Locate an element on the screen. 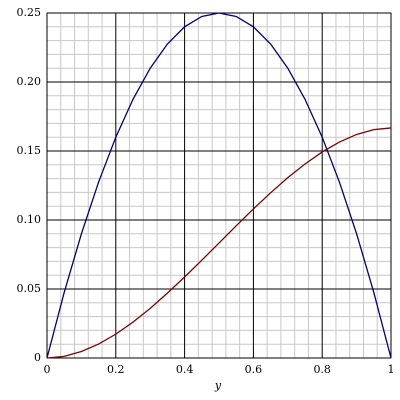 This screenshot has width=400, height=400. y-tick-label: 0.10 is located at coordinates (29, 219).